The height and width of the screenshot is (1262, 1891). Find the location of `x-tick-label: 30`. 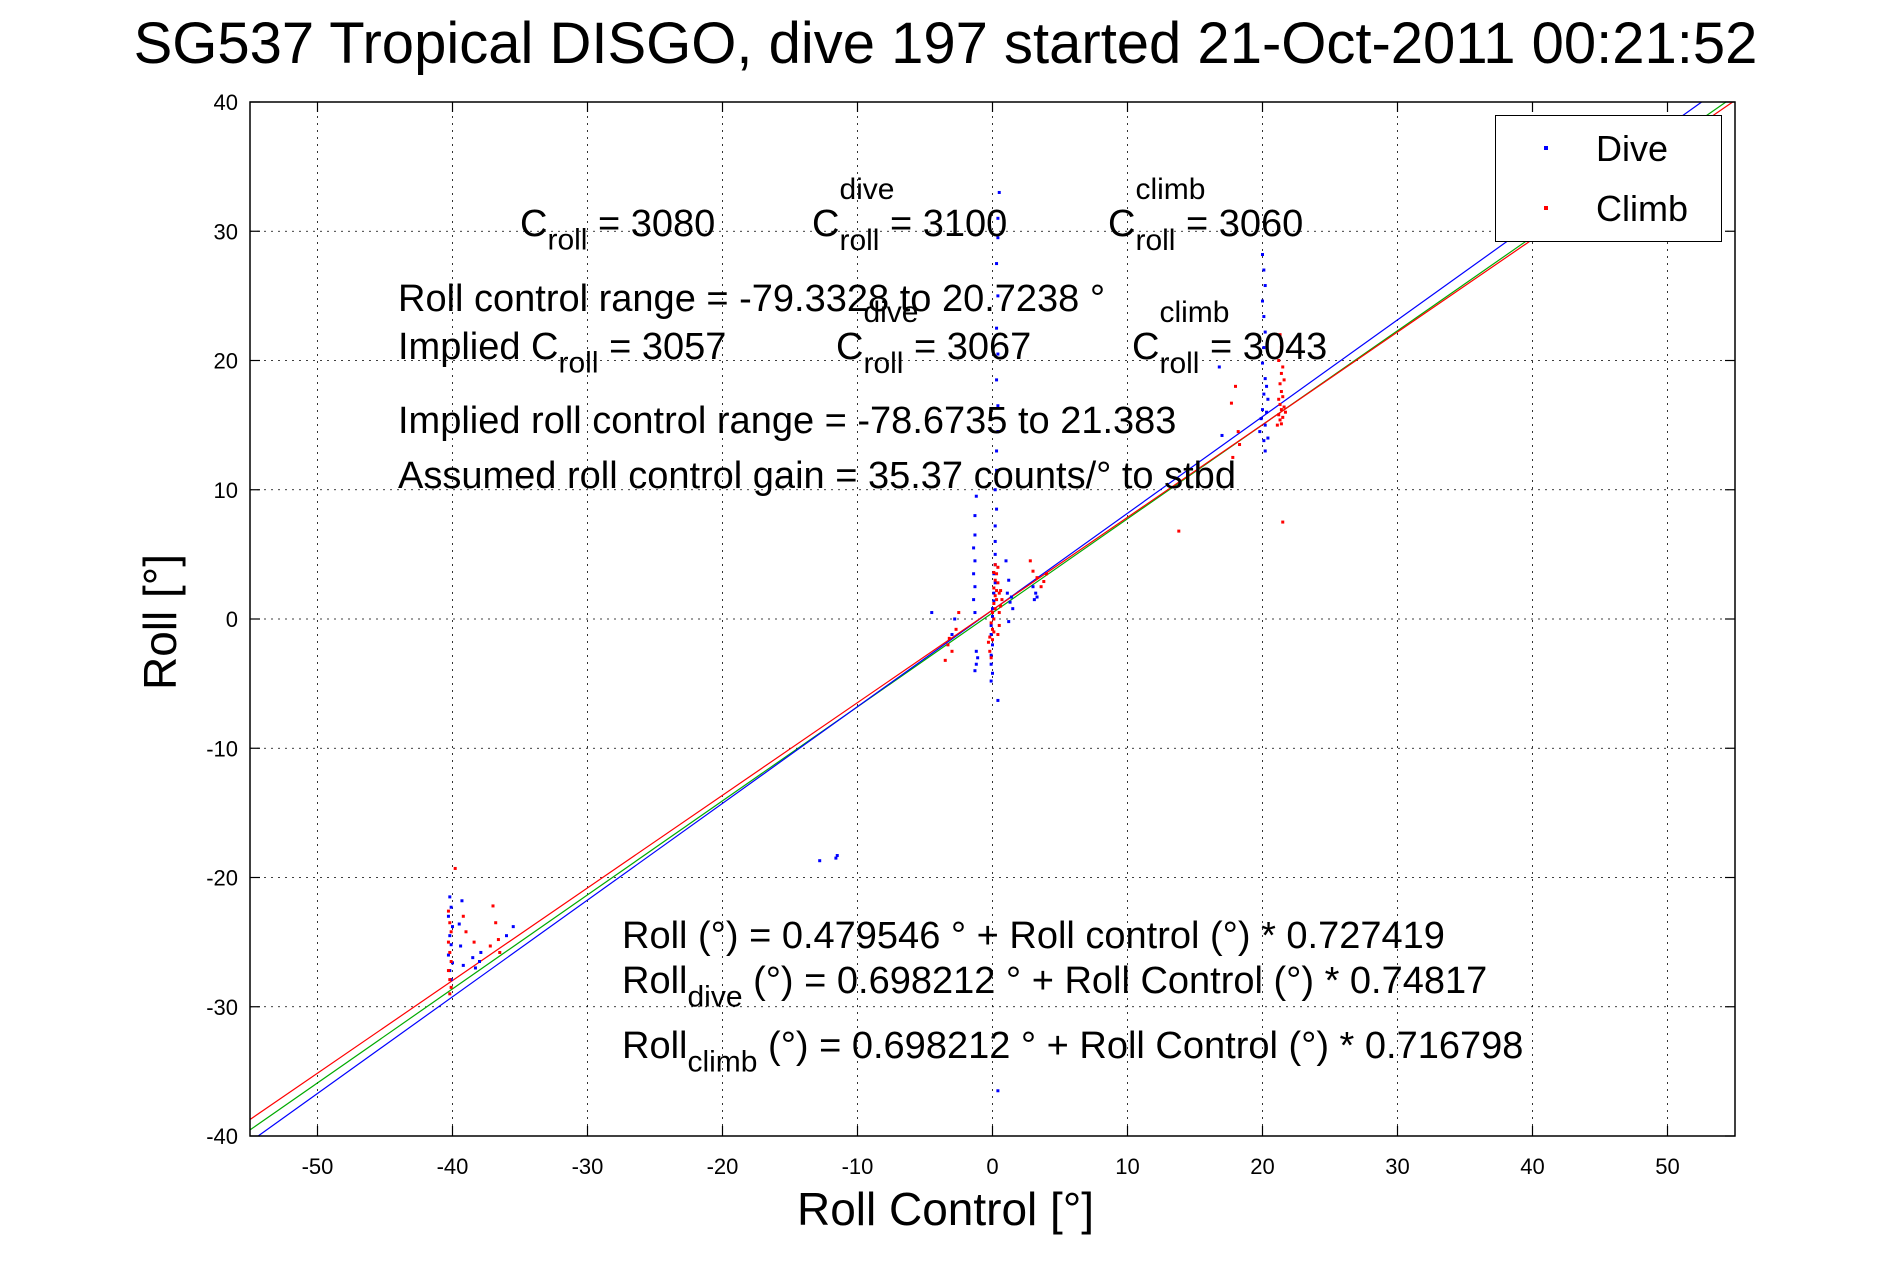

x-tick-label: 30 is located at coordinates (1397, 1166).